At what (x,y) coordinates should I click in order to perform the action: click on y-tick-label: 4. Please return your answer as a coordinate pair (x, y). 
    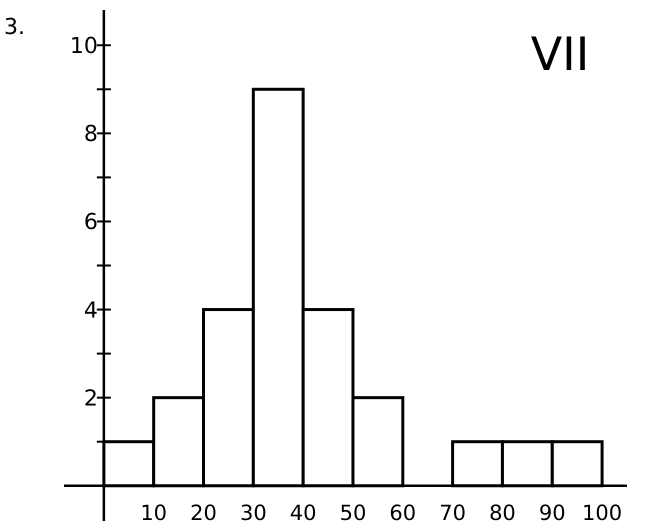
    Looking at the image, I should click on (91, 311).